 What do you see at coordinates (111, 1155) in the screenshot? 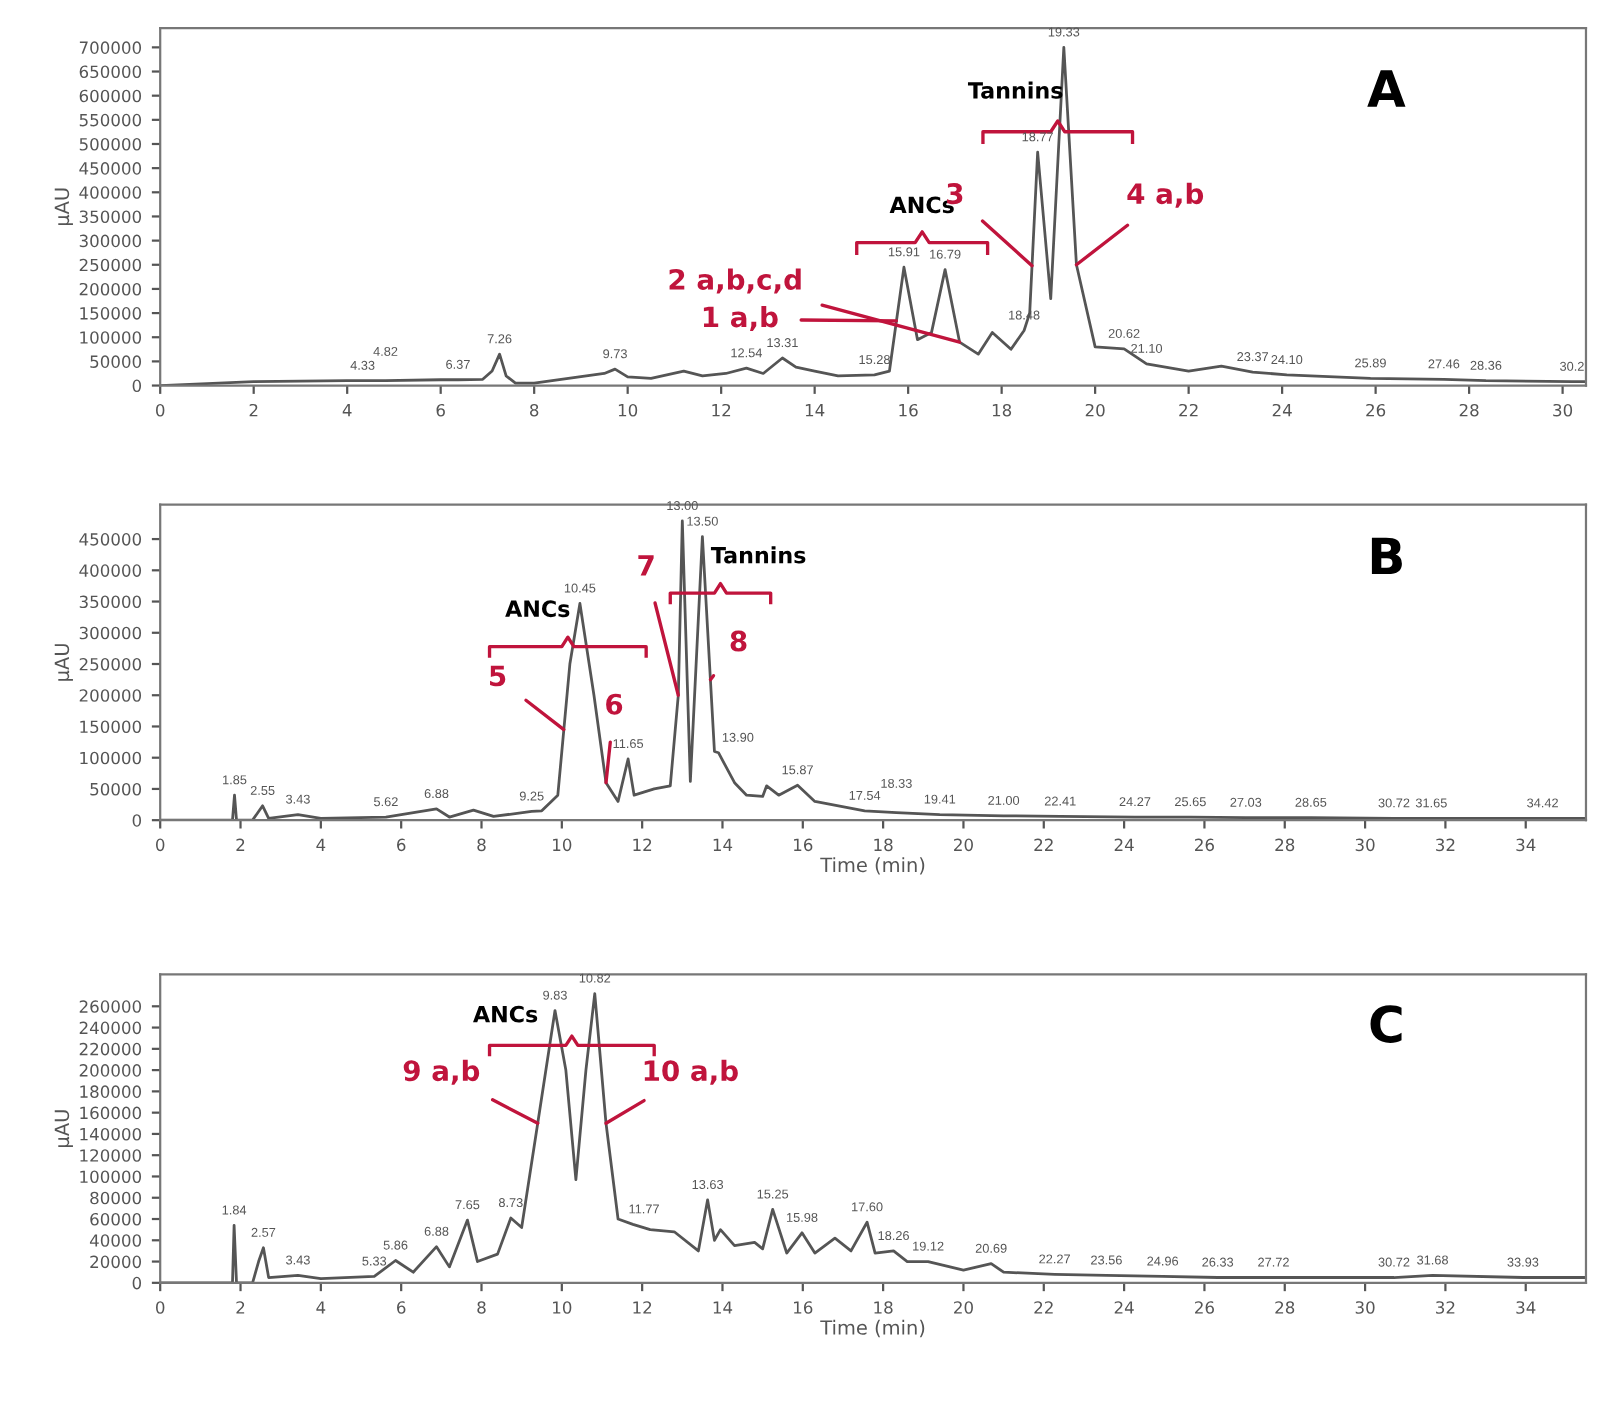
I see `y-tick-label: 120000` at bounding box center [111, 1155].